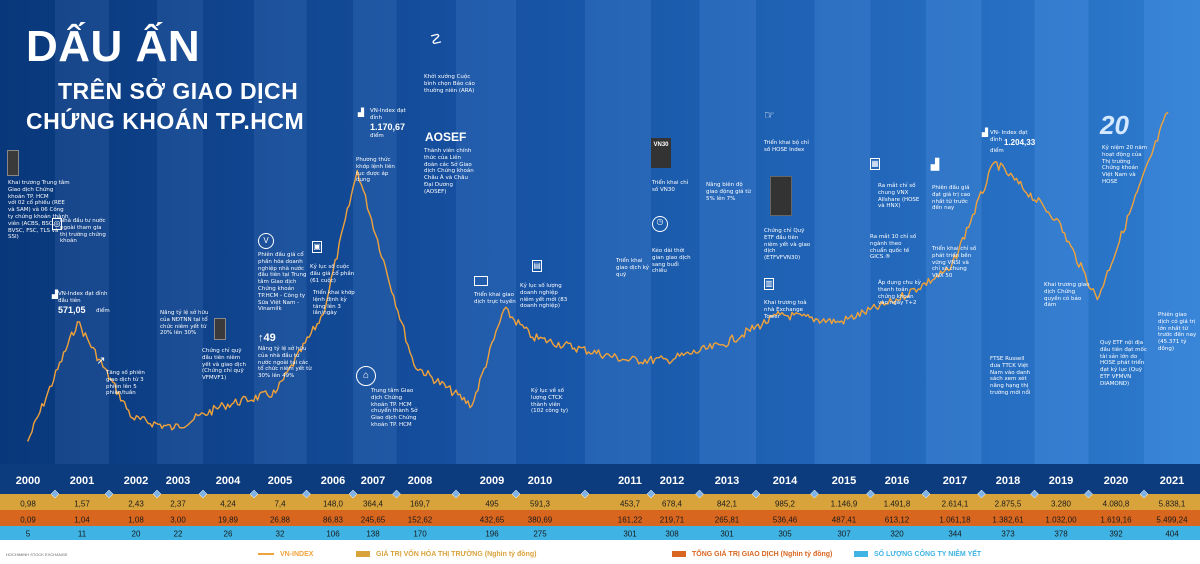 The height and width of the screenshot is (564, 1200). I want to click on trading-value-value: 1,08, so click(136, 520).